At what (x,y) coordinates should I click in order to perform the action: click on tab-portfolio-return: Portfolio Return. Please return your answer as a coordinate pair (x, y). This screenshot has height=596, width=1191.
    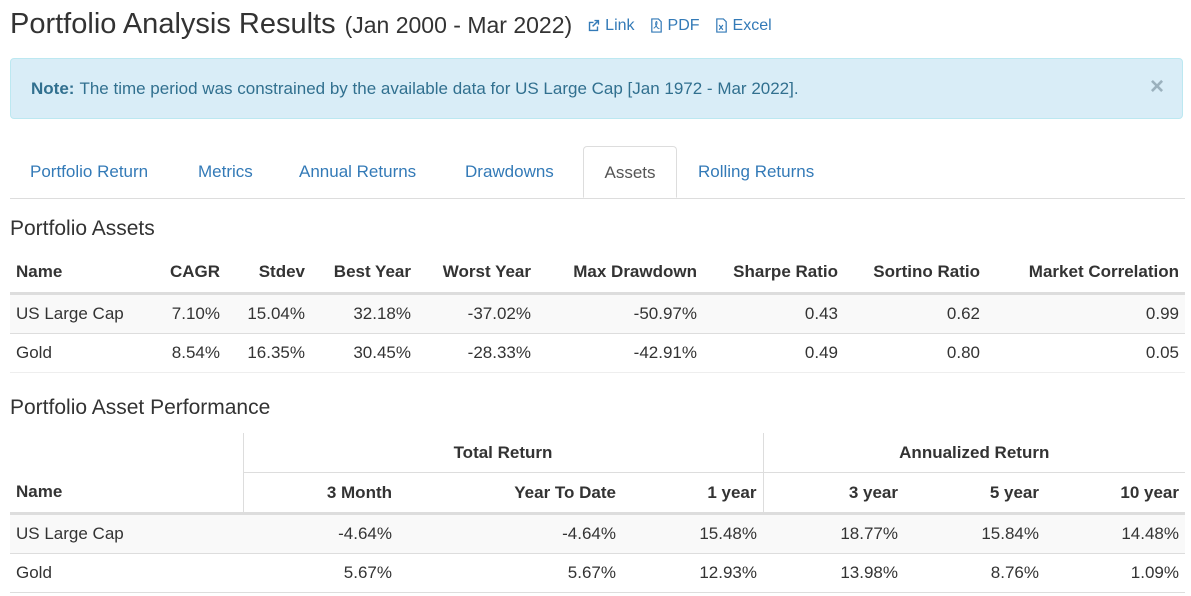
    Looking at the image, I should click on (89, 171).